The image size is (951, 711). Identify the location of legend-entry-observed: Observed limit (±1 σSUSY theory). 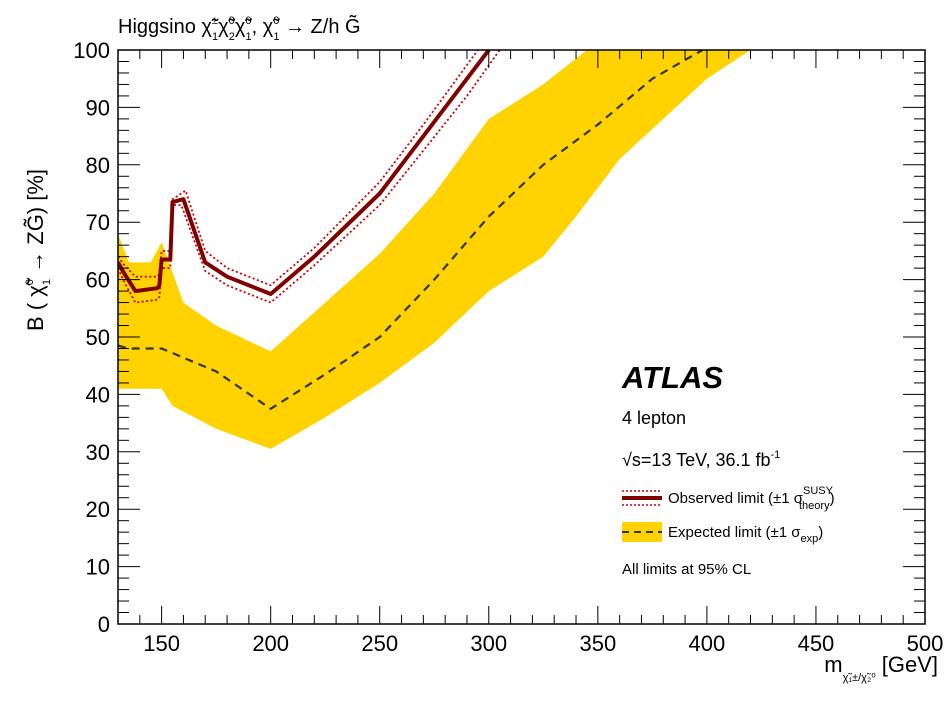
(728, 498).